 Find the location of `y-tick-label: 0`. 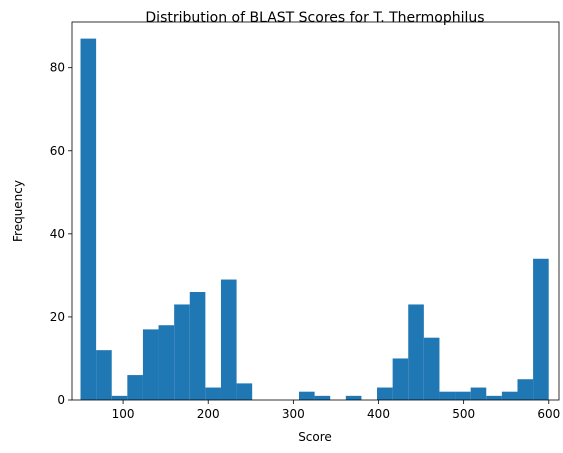

y-tick-label: 0 is located at coordinates (61, 400).